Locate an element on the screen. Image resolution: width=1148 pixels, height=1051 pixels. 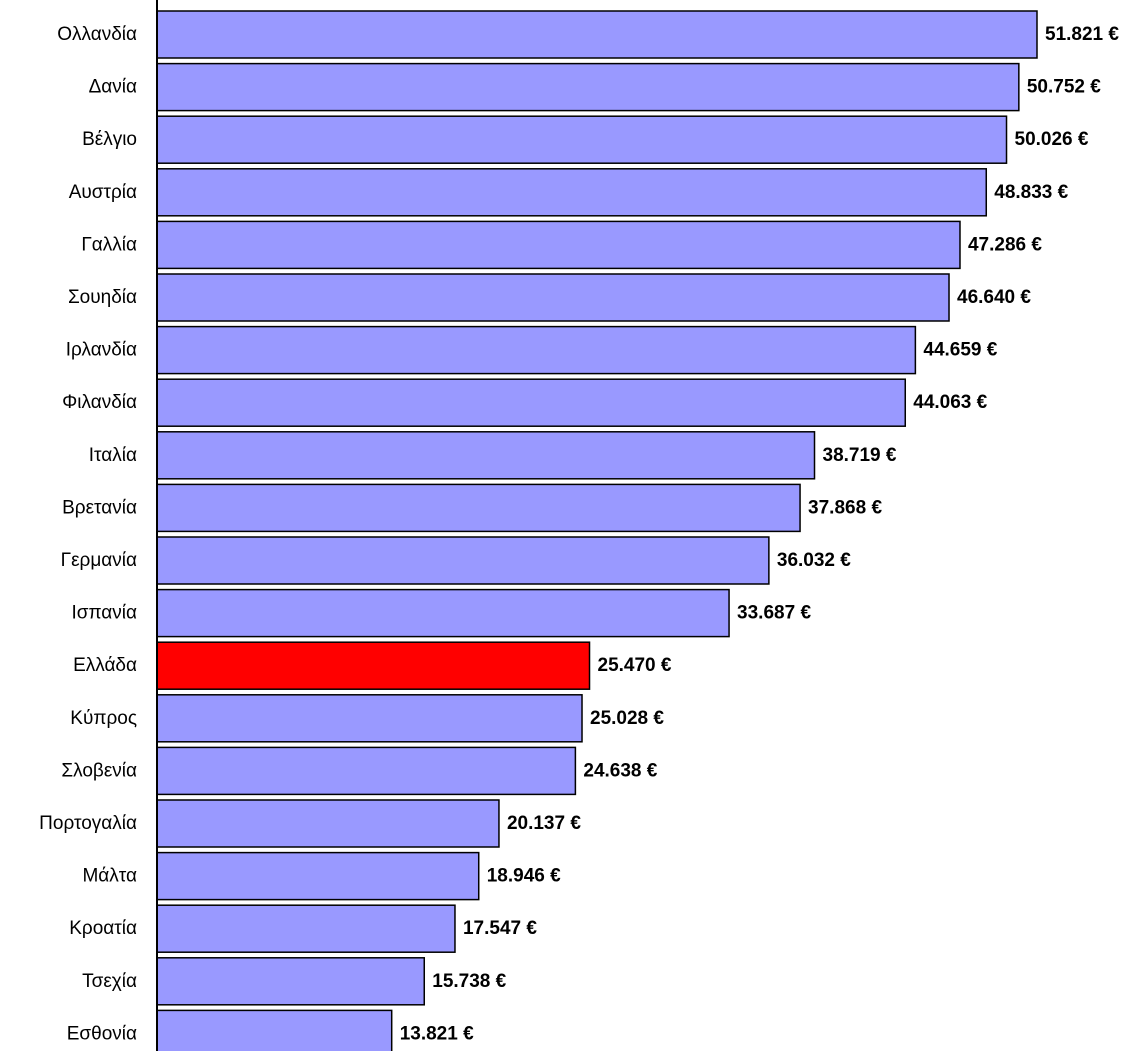
category-label: Κύπρος is located at coordinates (103, 718).